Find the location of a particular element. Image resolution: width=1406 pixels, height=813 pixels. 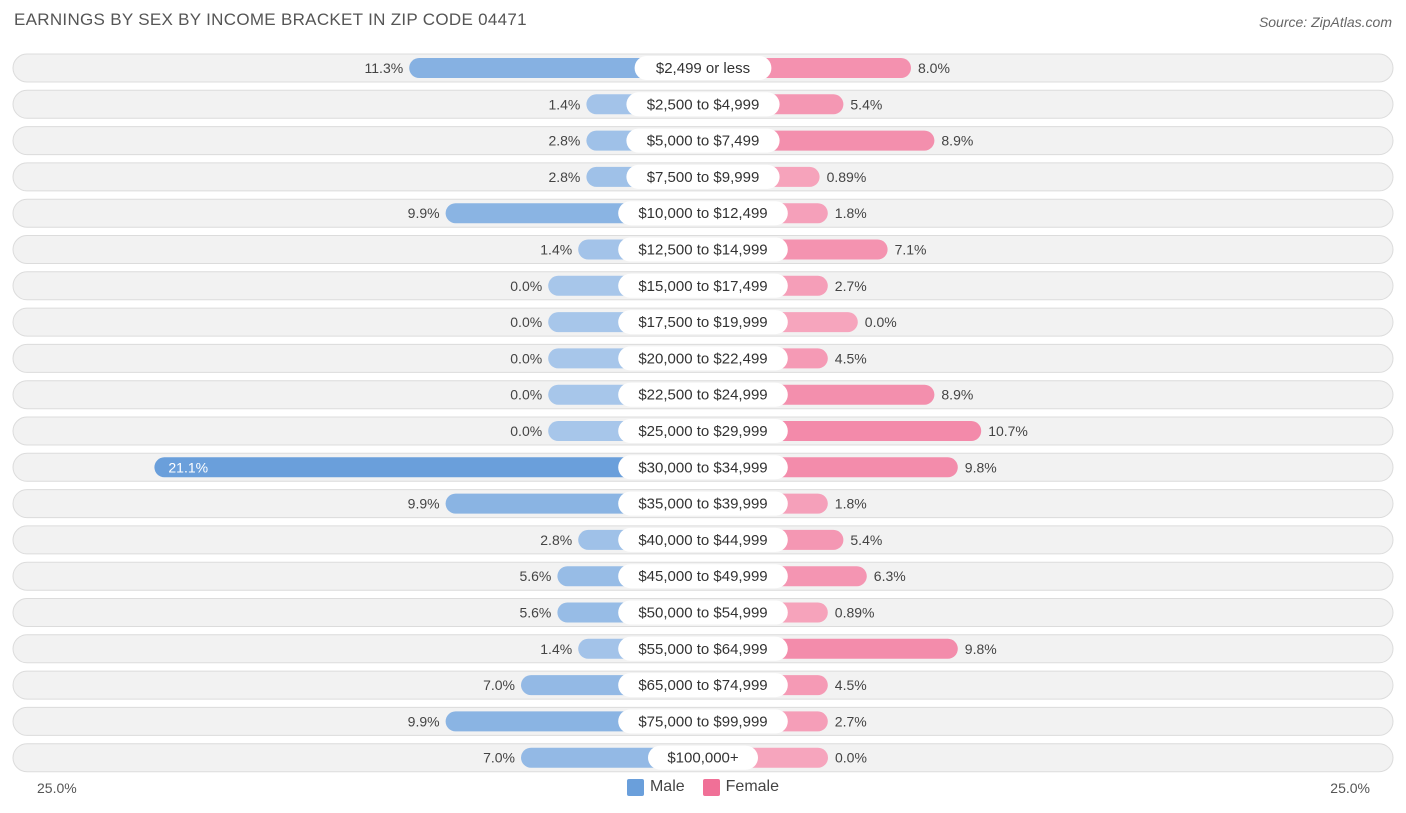

bar-row: $7,500 to $9,999 2.8% 0.89% is located at coordinates (703, 177).